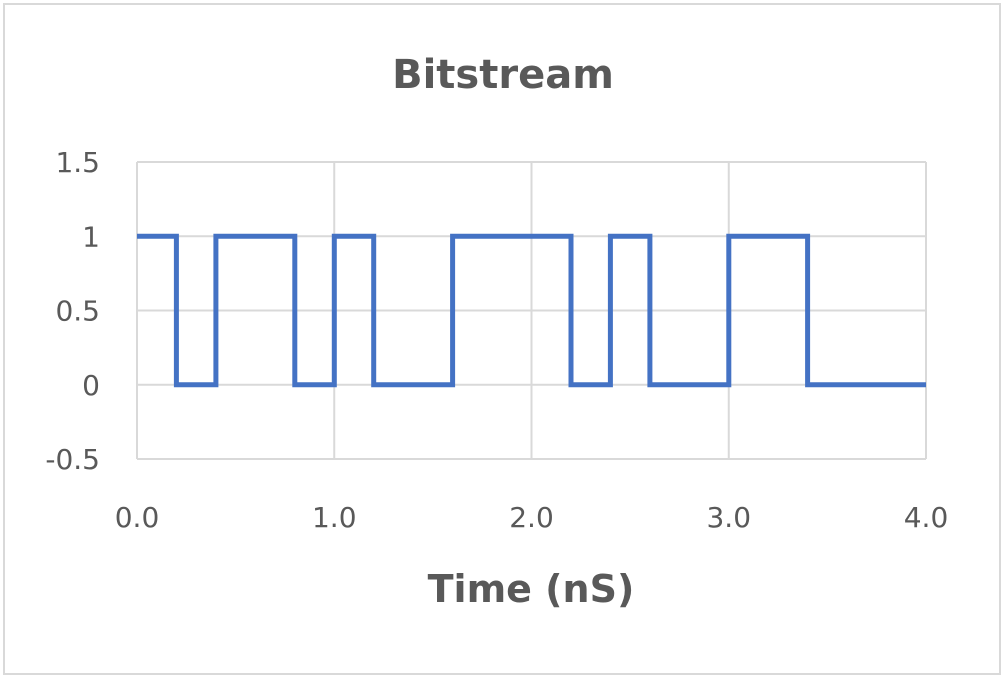 The height and width of the screenshot is (682, 1008). I want to click on x-axis-label: Time (nS), so click(531, 589).